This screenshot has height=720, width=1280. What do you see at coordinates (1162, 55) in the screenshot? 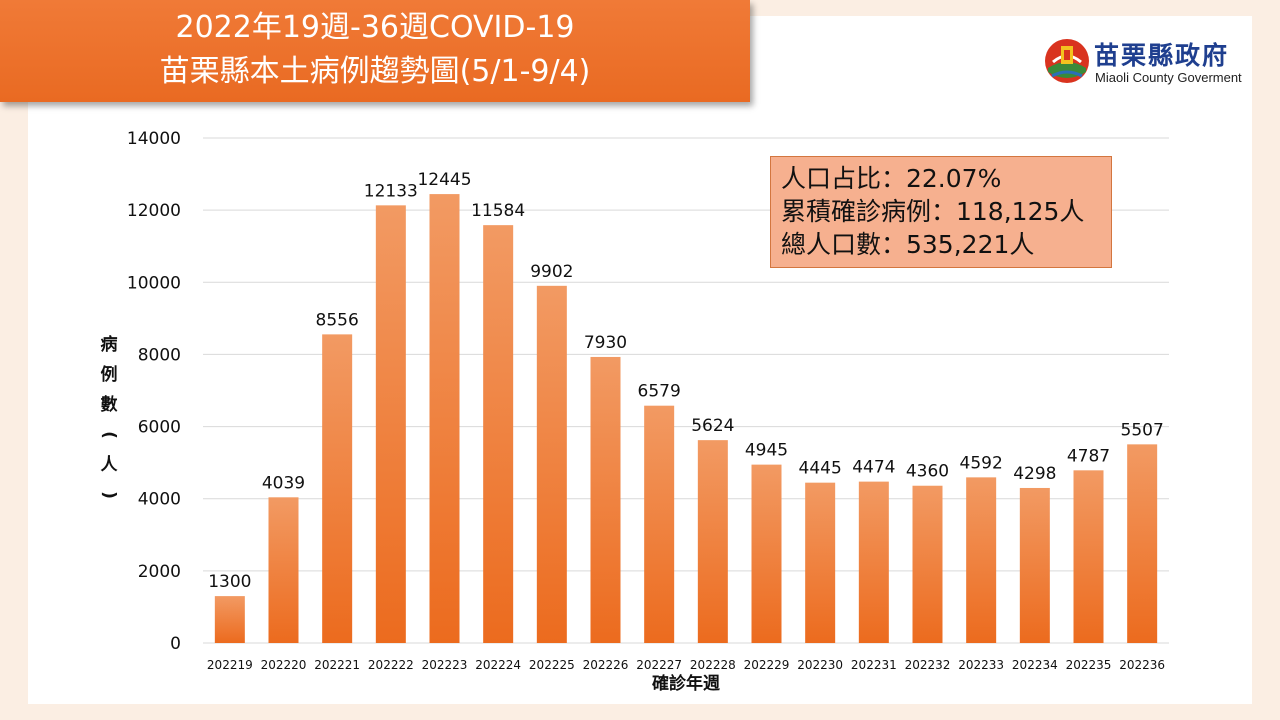
I see `logo-name-zh: 苗栗縣政府` at bounding box center [1162, 55].